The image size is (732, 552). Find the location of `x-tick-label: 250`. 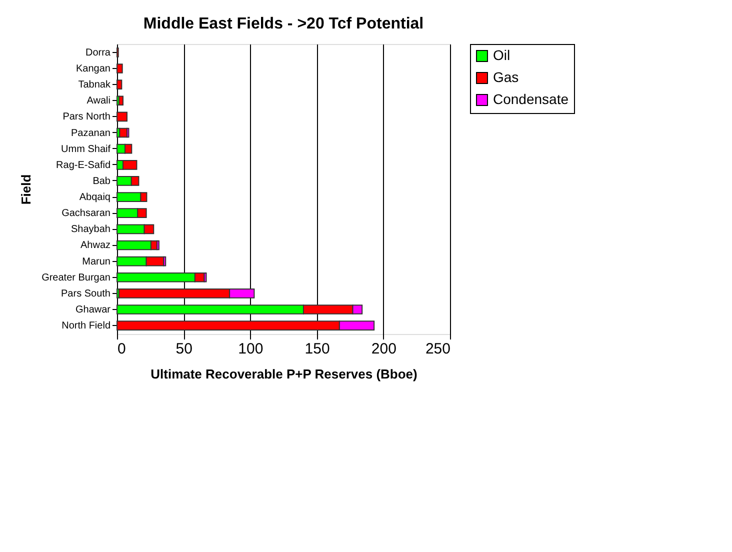

x-tick-label: 250 is located at coordinates (437, 349).